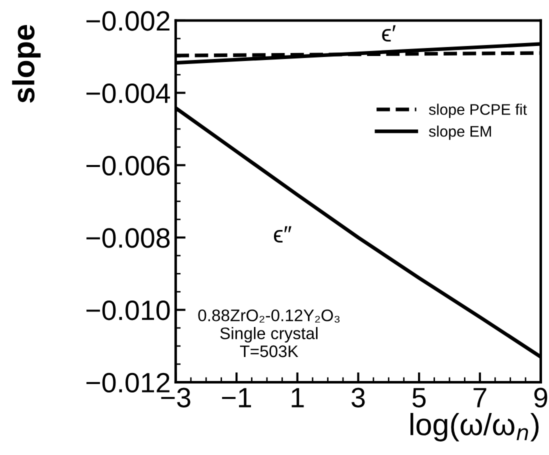 This screenshot has height=455, width=549. What do you see at coordinates (237, 398) in the screenshot?
I see `x-tick-label: −1` at bounding box center [237, 398].